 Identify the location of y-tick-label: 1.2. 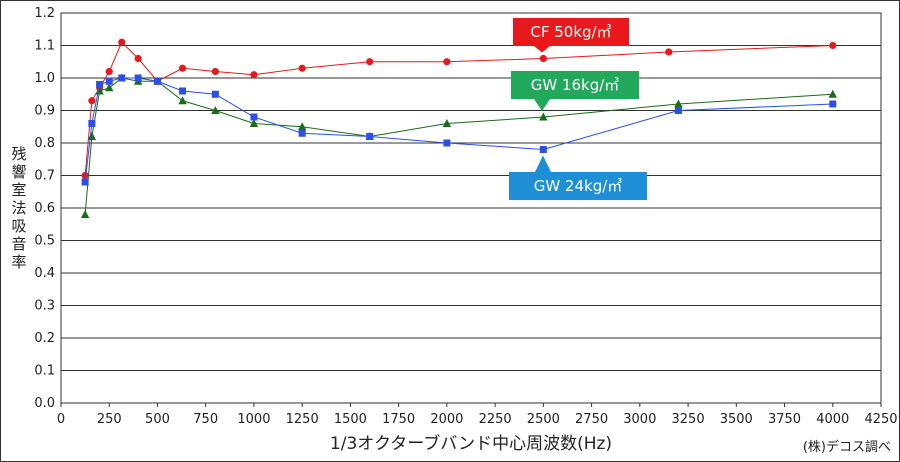
(44, 13).